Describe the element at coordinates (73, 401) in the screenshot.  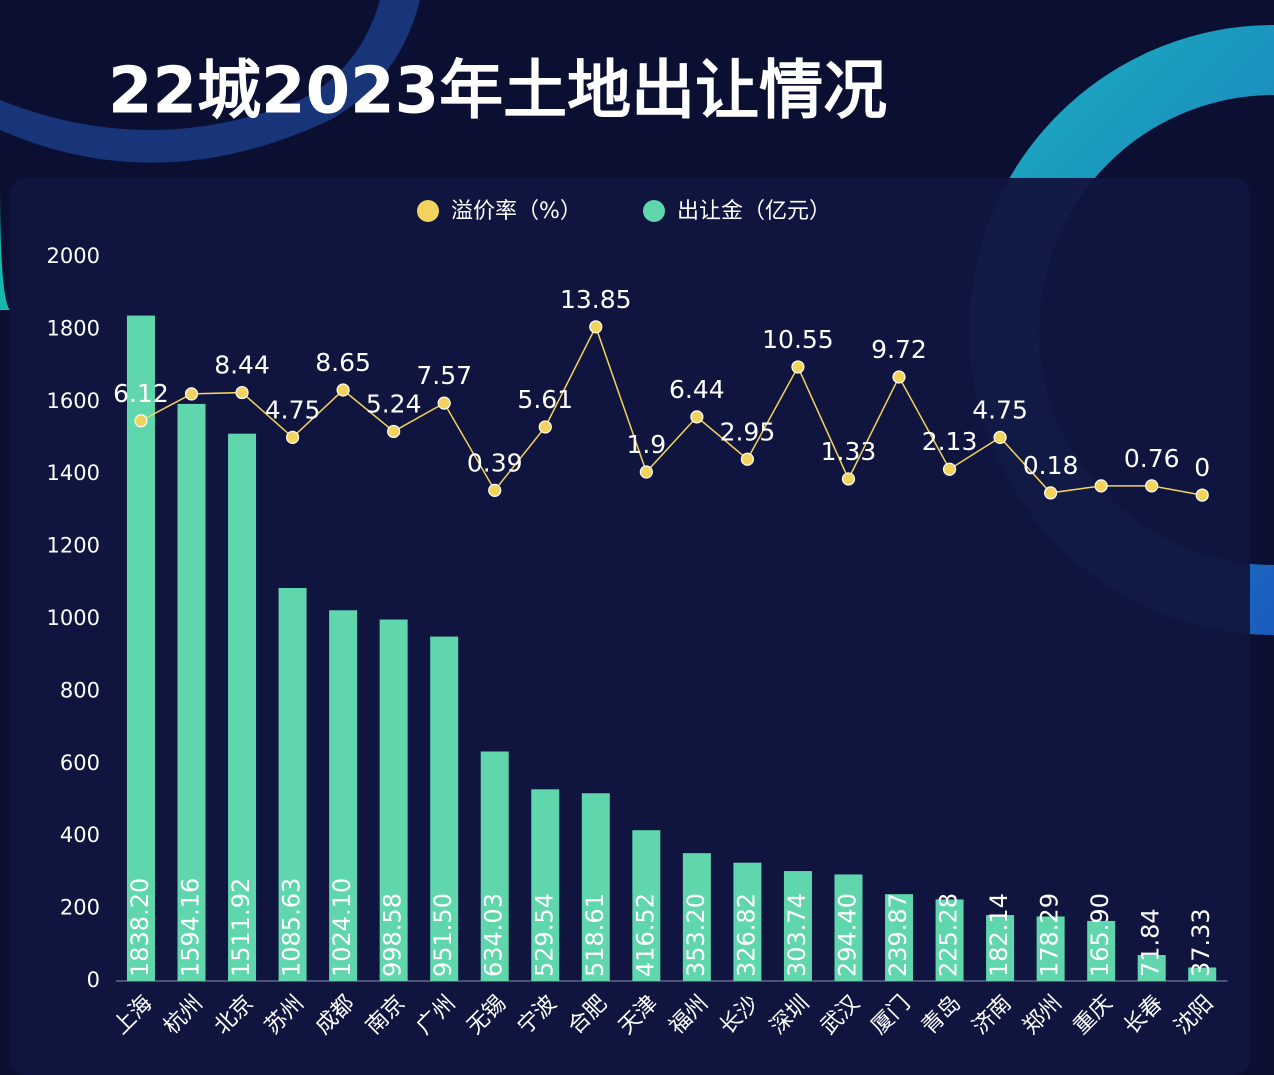
I see `y-tick-label: 1600` at that location.